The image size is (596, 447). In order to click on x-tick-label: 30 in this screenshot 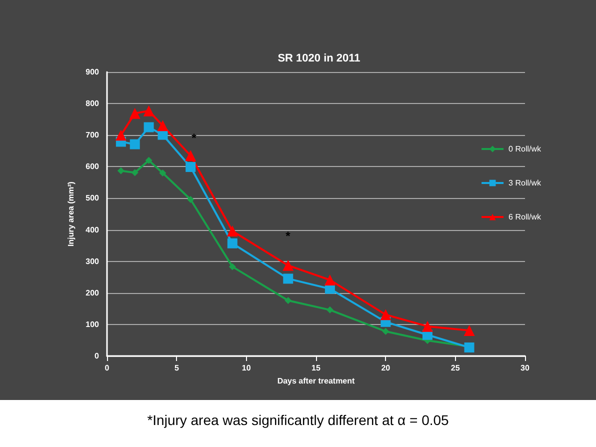, I will do `click(525, 368)`.